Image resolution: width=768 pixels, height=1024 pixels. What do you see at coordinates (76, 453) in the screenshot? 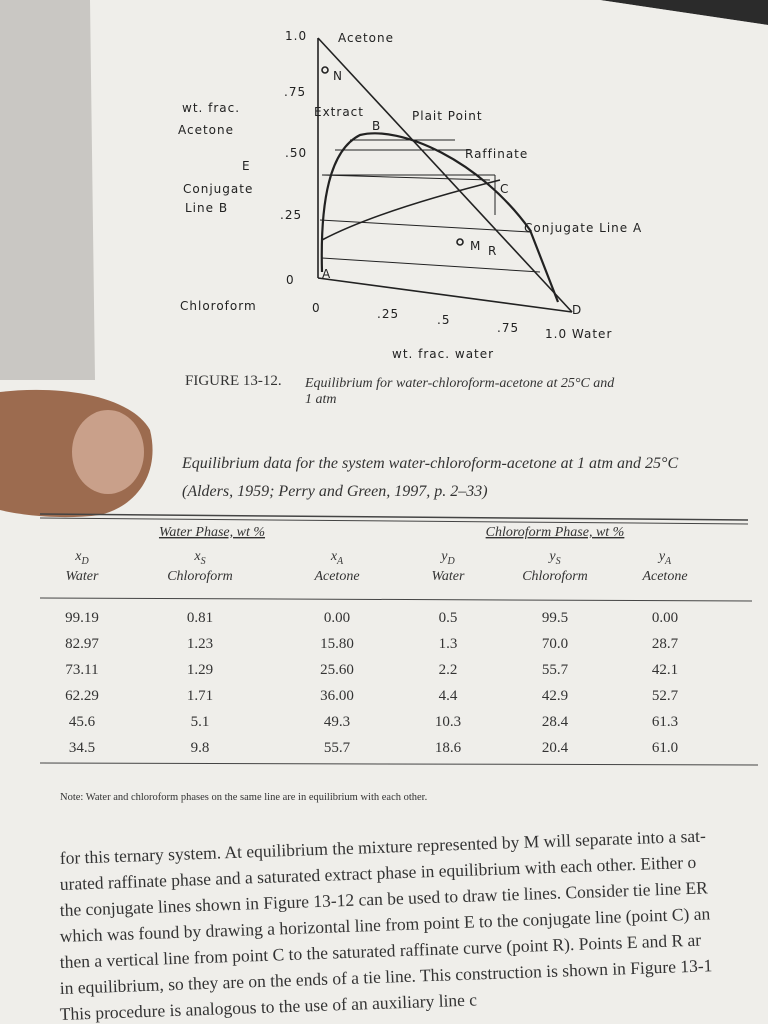
I see `thumb` at bounding box center [76, 453].